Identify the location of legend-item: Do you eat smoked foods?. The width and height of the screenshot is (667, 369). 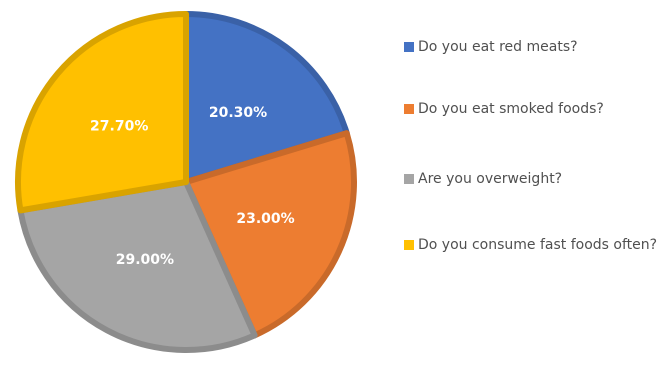
(535, 109).